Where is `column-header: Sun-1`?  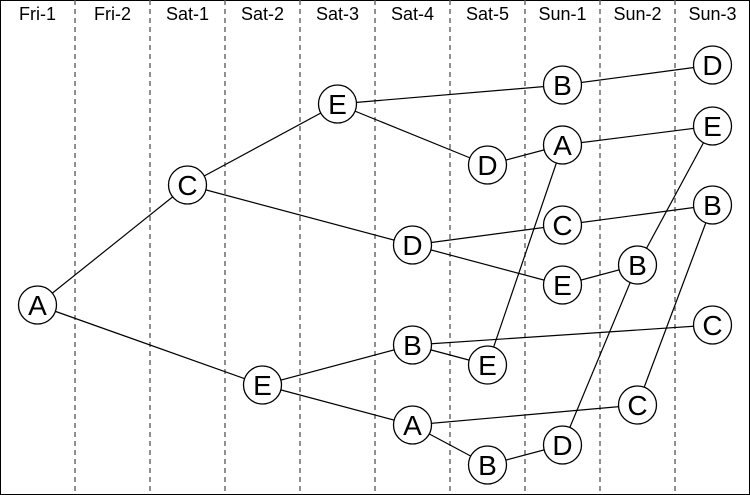
column-header: Sun-1 is located at coordinates (562, 14).